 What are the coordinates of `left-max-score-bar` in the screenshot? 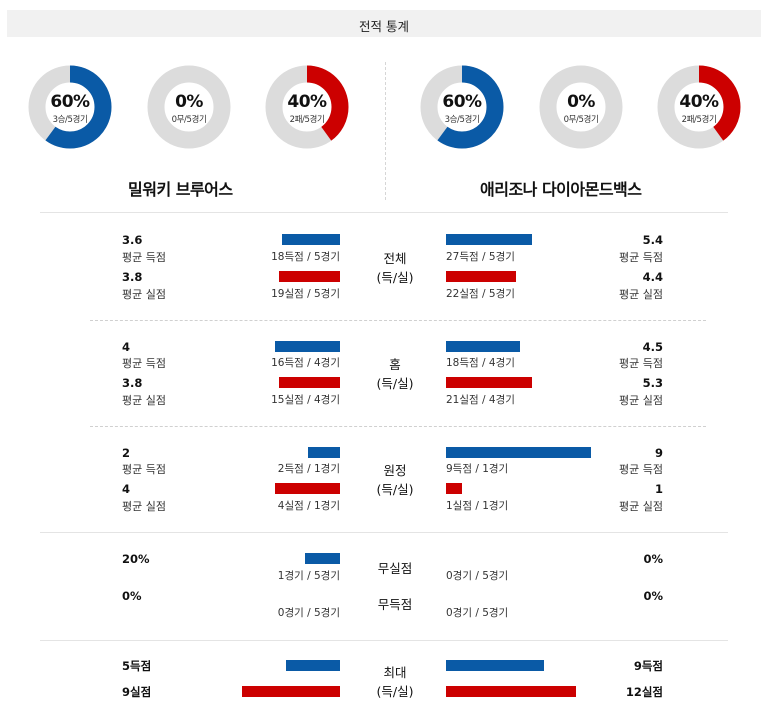 It's located at (313, 665).